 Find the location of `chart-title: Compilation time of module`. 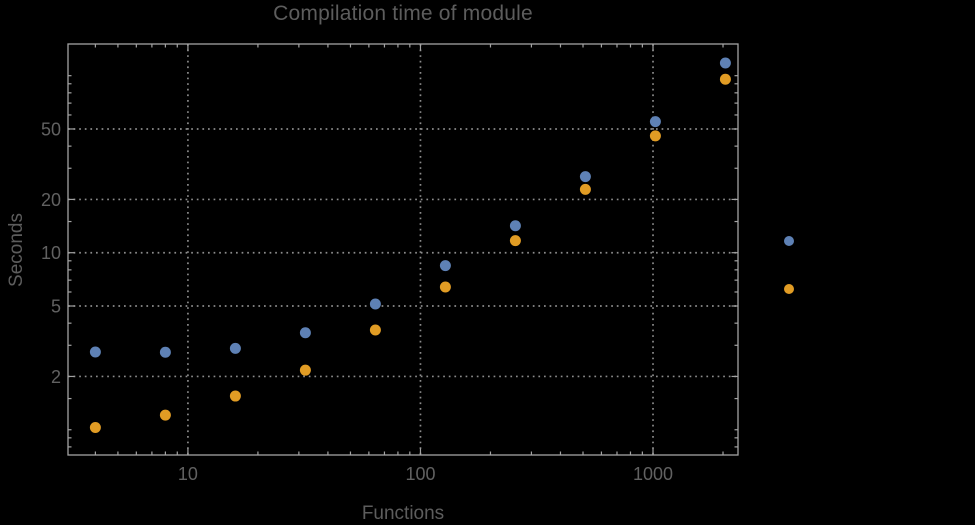

chart-title: Compilation time of module is located at coordinates (403, 13).